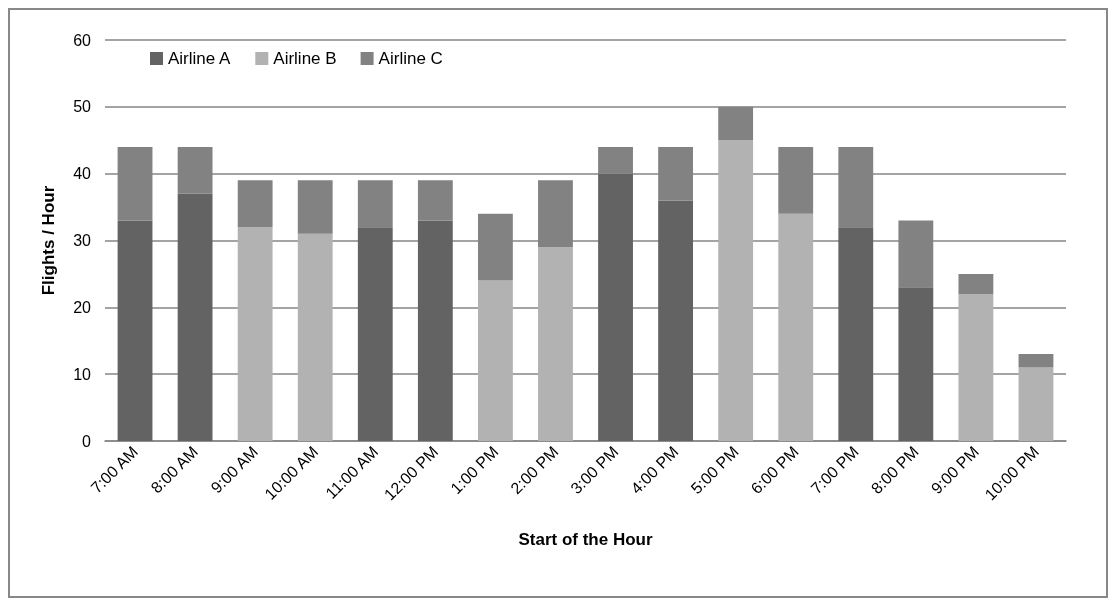  Describe the element at coordinates (174, 469) in the screenshot. I see `x-tick-label: 8:00 AM` at that location.